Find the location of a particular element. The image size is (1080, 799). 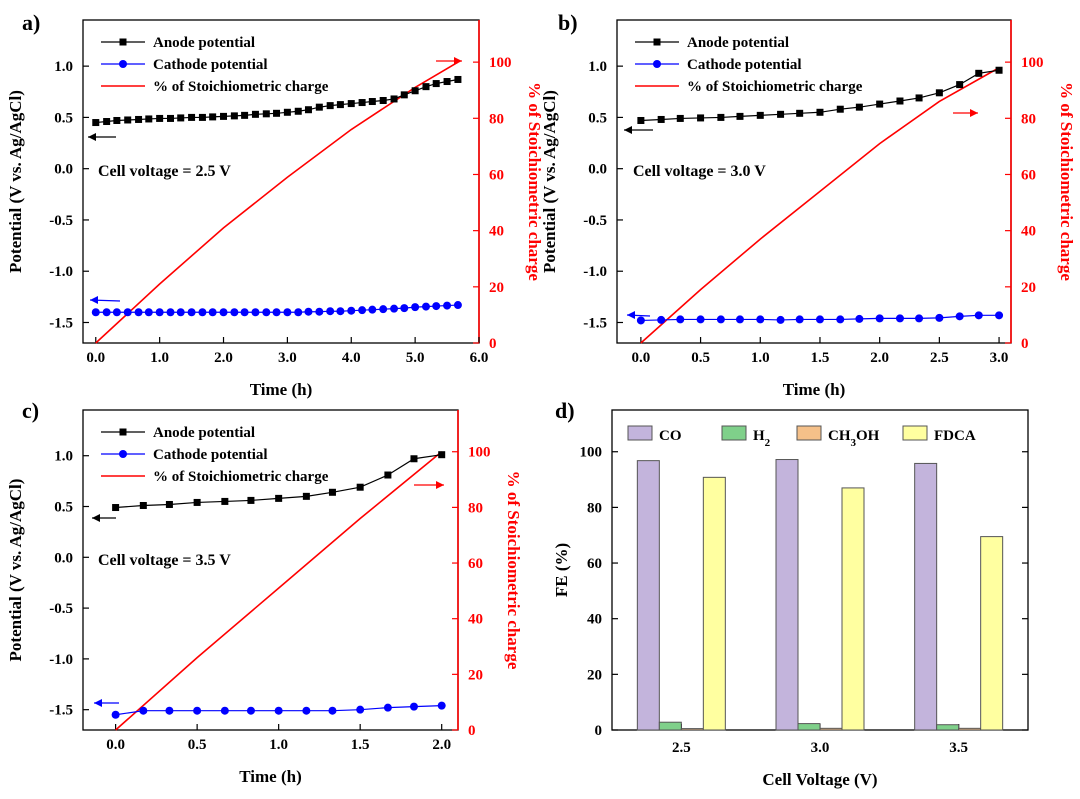

x-tick-label: 0.0 is located at coordinates (641, 358).